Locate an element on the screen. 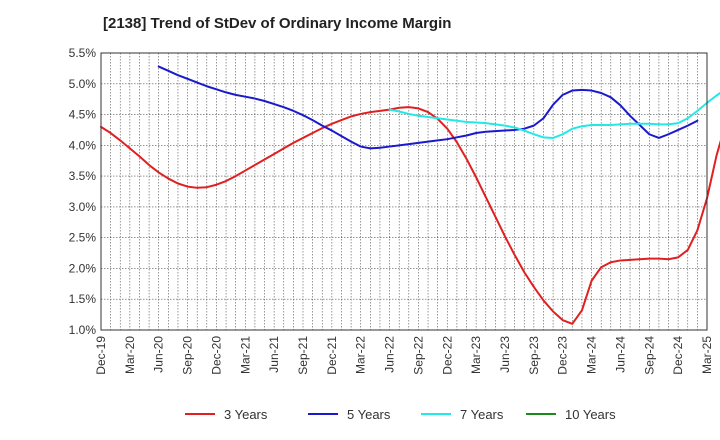 The height and width of the screenshot is (440, 720). x-tick-label: Sep-20 is located at coordinates (188, 355).